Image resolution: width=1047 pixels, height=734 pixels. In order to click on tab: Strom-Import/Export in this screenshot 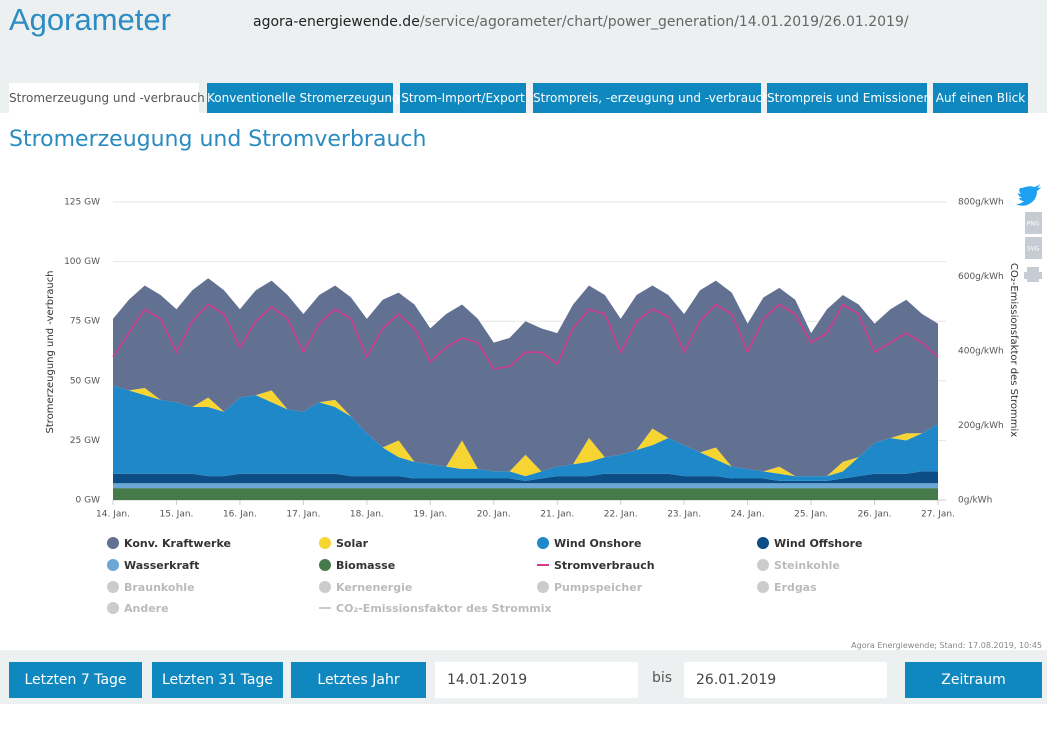, I will do `click(463, 98)`.